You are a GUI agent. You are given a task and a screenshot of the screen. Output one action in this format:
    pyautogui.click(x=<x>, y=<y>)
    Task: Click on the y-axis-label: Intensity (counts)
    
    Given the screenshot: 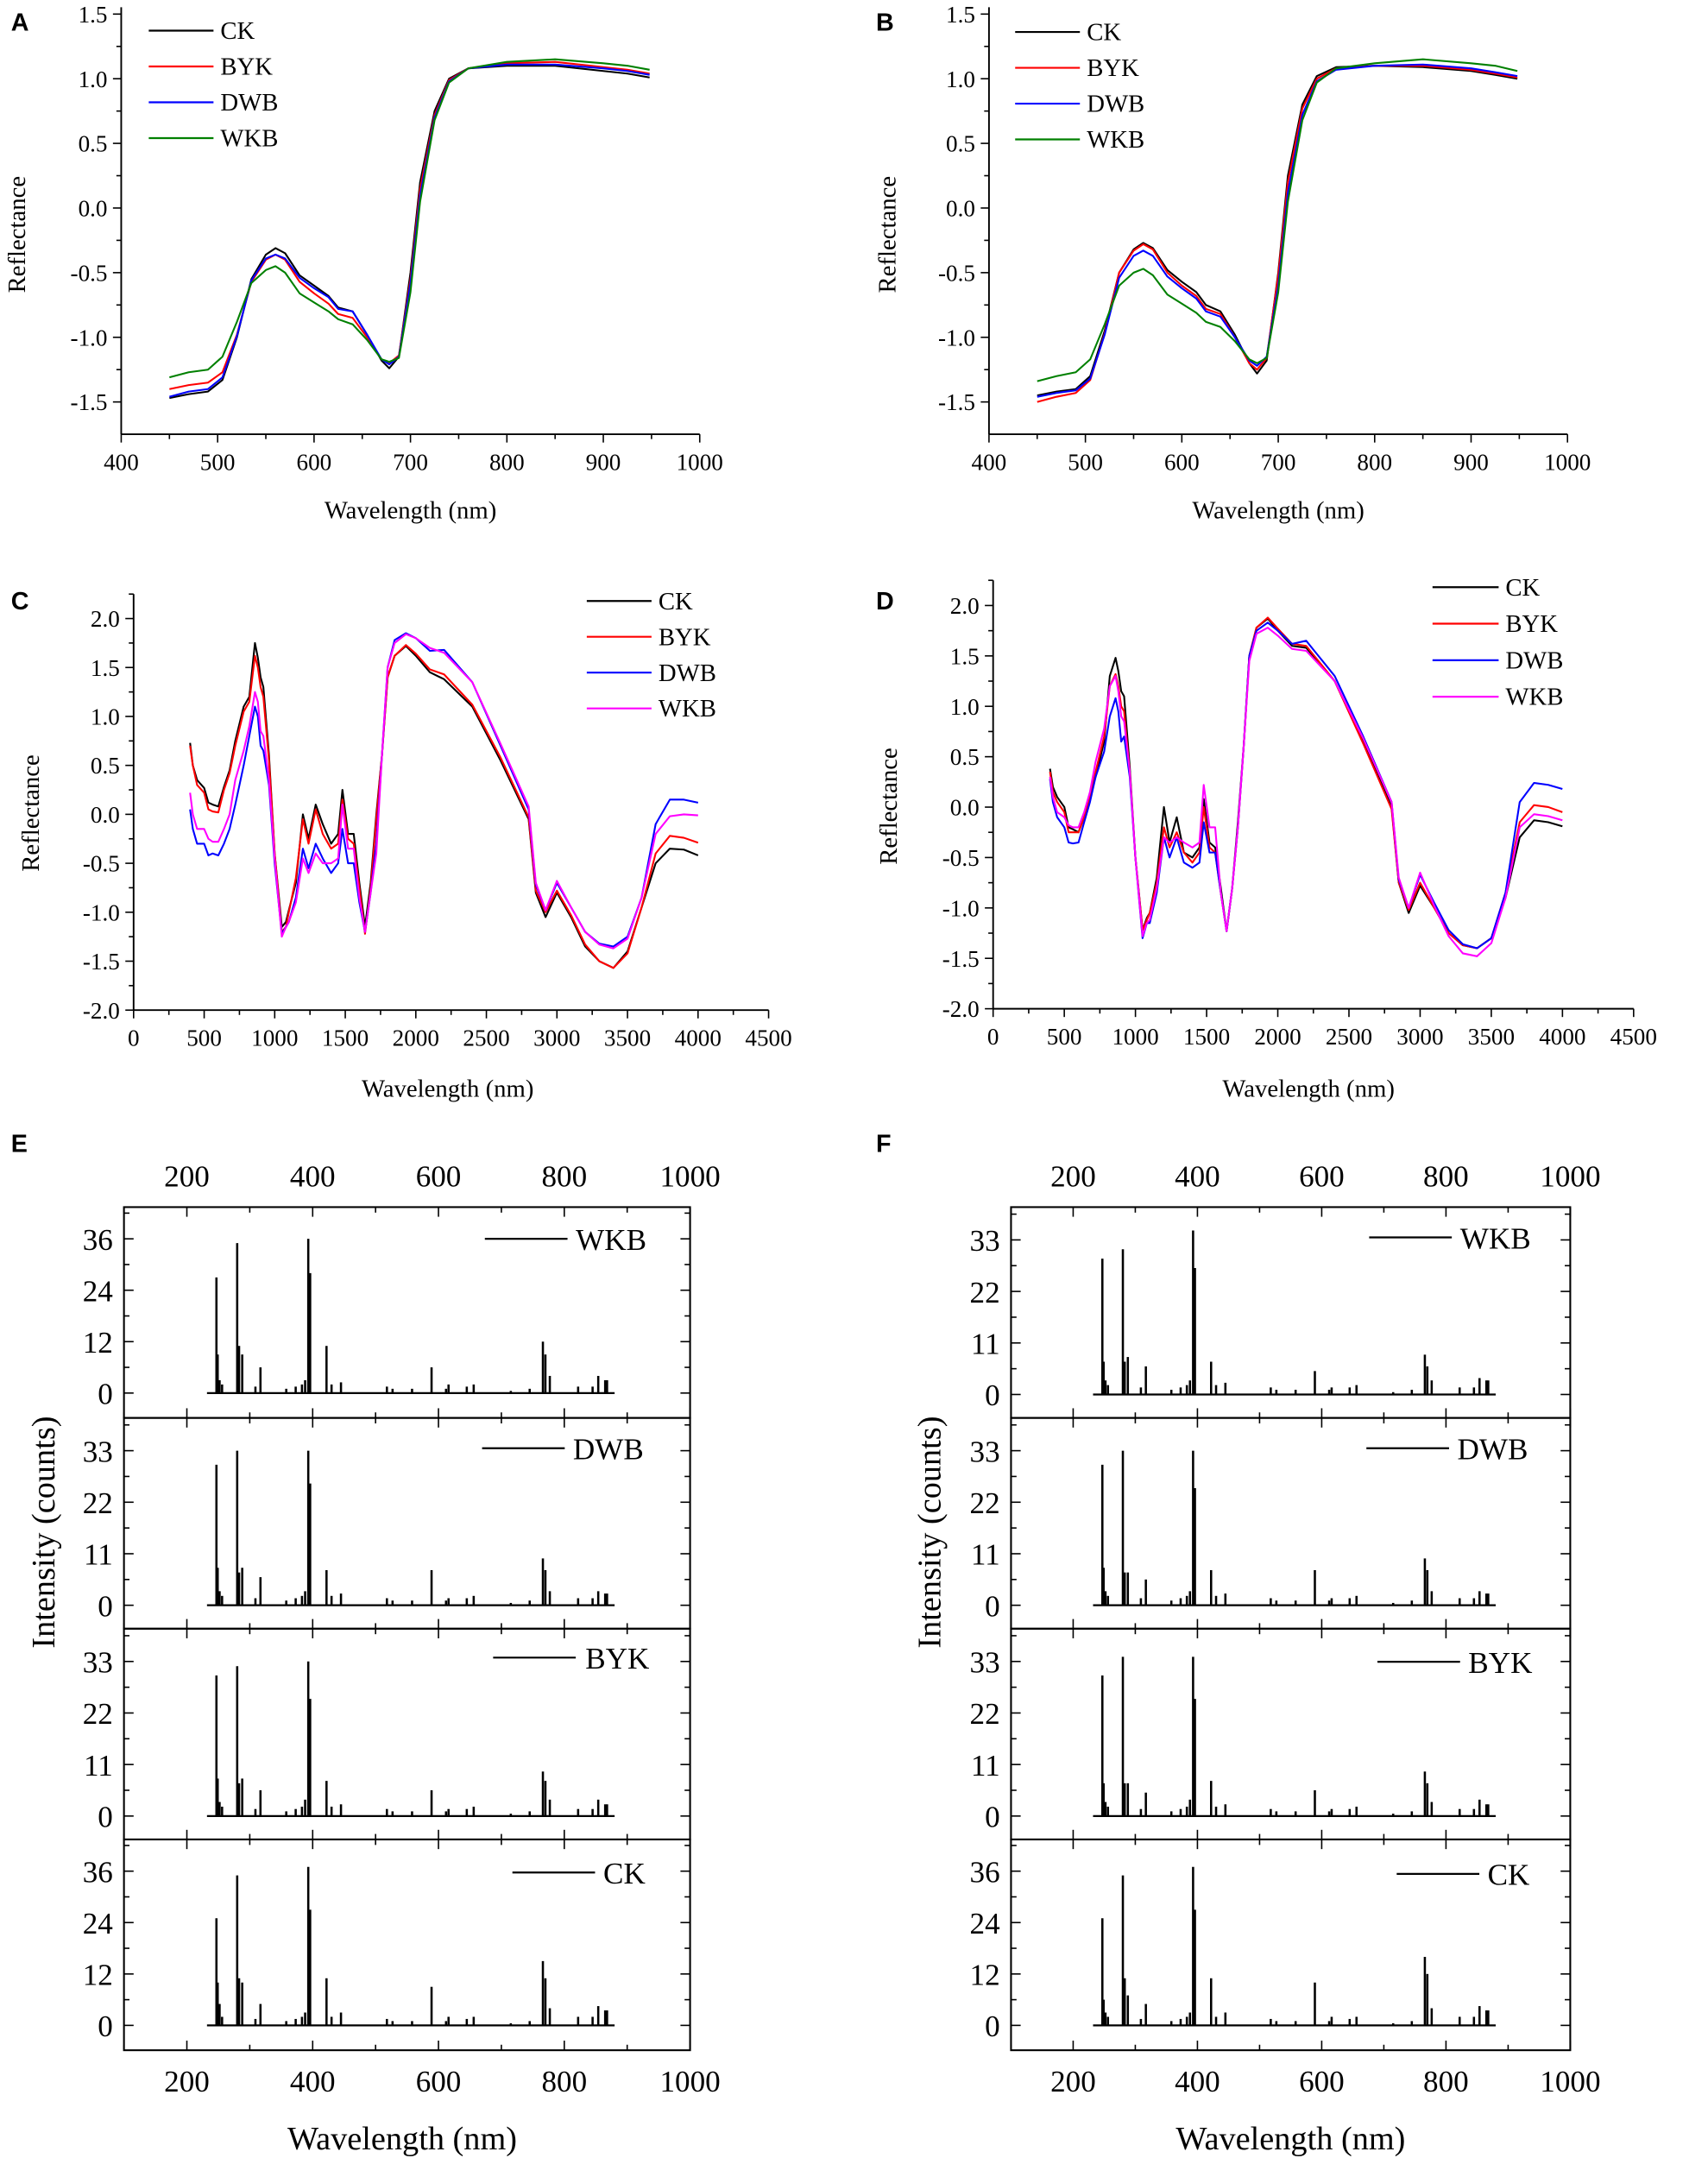 What is the action you would take?
    pyautogui.click(x=929, y=1533)
    